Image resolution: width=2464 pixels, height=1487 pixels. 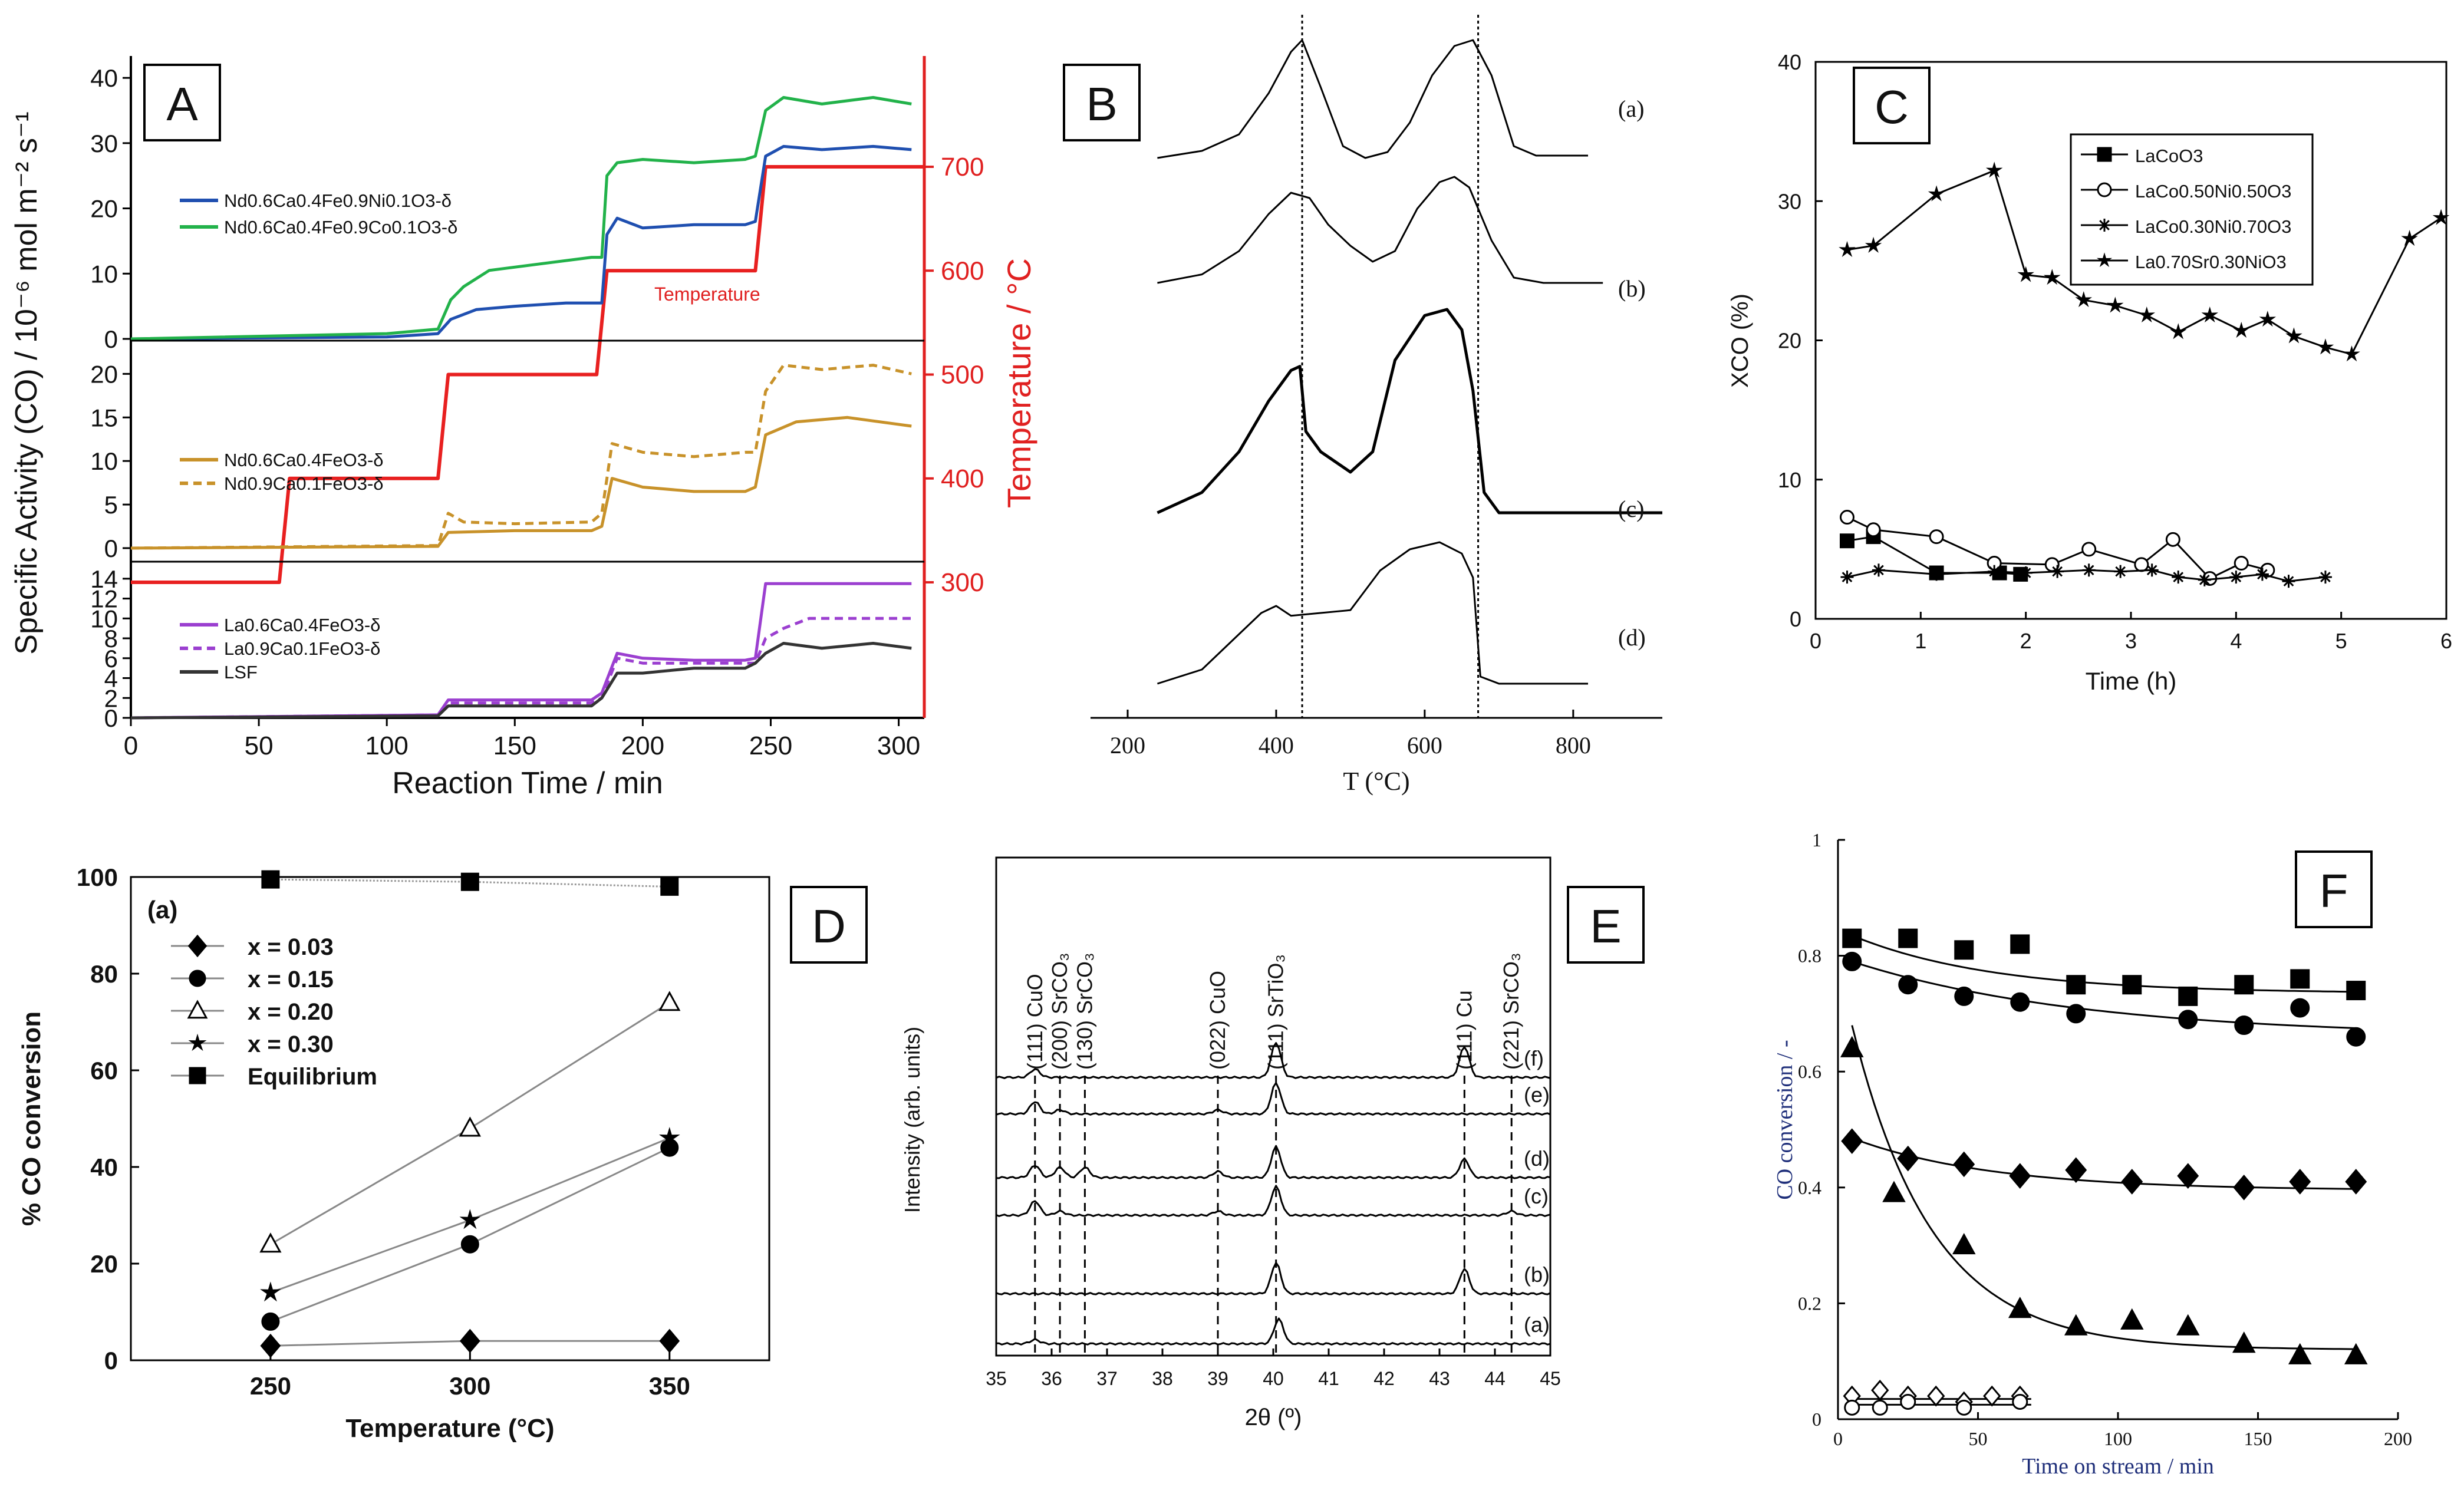 I want to click on x-tick-label: 4, so click(x=2236, y=641).